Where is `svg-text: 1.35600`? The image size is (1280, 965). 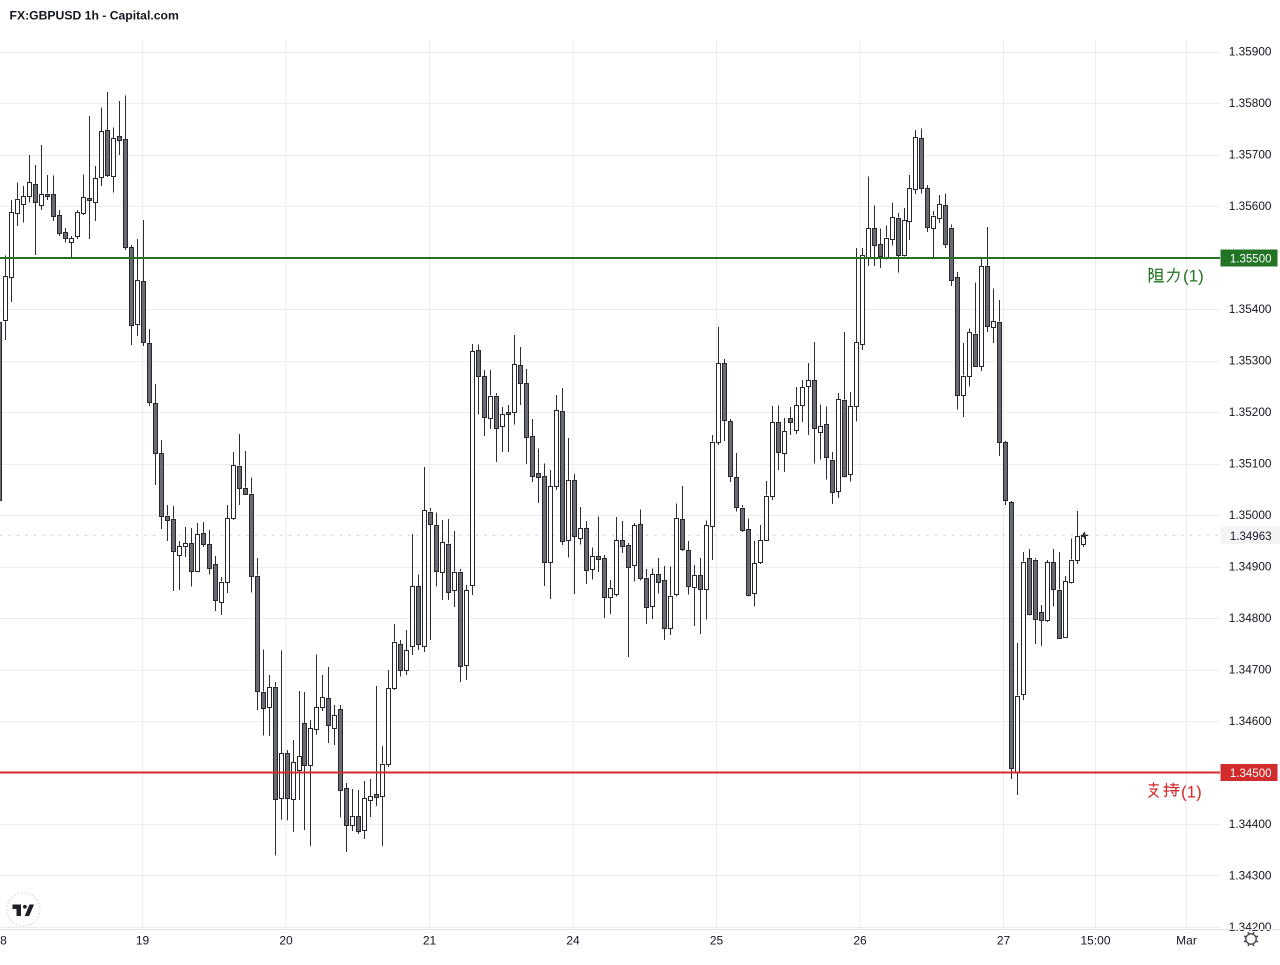 svg-text: 1.35600 is located at coordinates (1250, 206).